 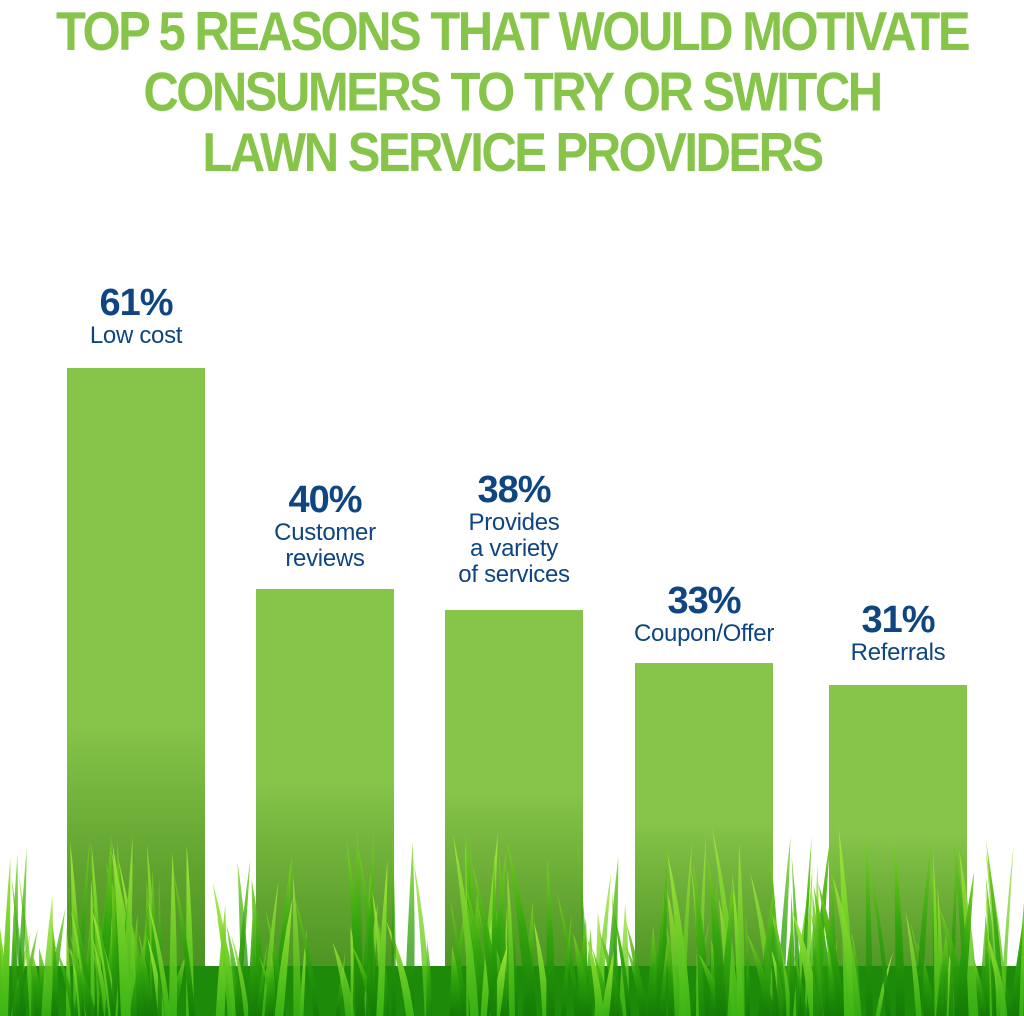 What do you see at coordinates (136, 692) in the screenshot?
I see `bar-low-cost` at bounding box center [136, 692].